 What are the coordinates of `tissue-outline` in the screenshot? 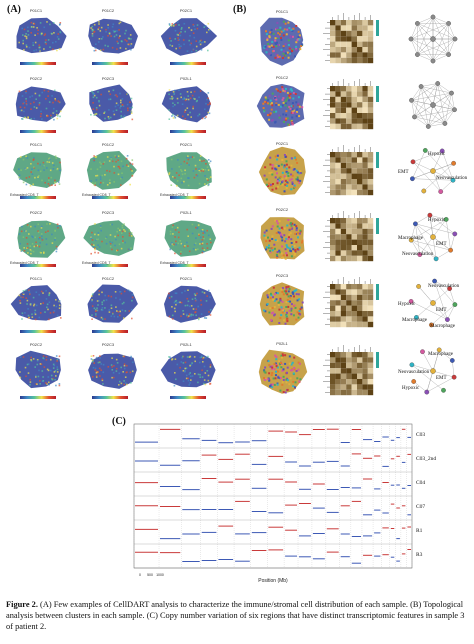 It's located at (111, 170).